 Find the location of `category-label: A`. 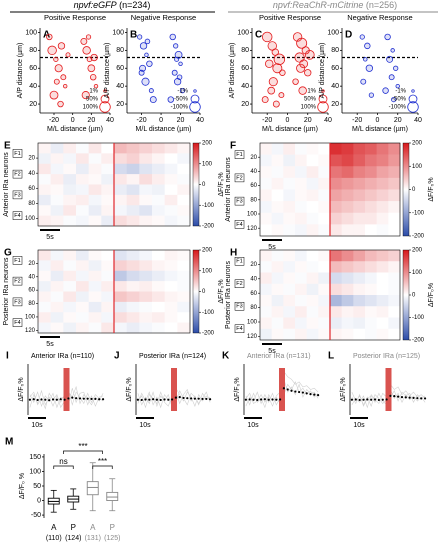

category-label: A is located at coordinates (54, 527).